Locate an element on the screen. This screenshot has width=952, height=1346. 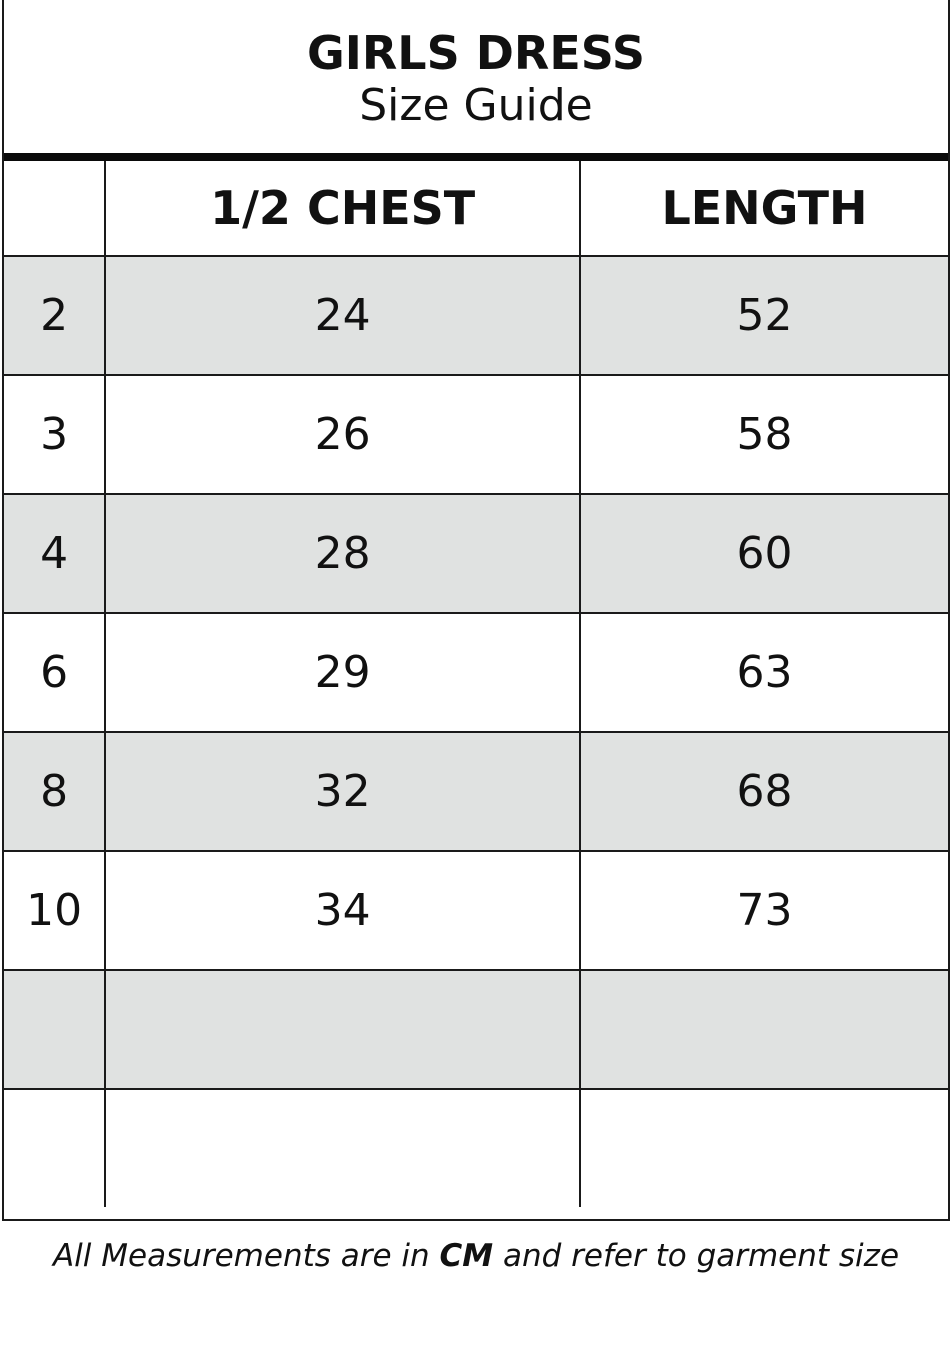
header-row: 1/2 CHEST LENGTH is located at coordinates (476, 209).